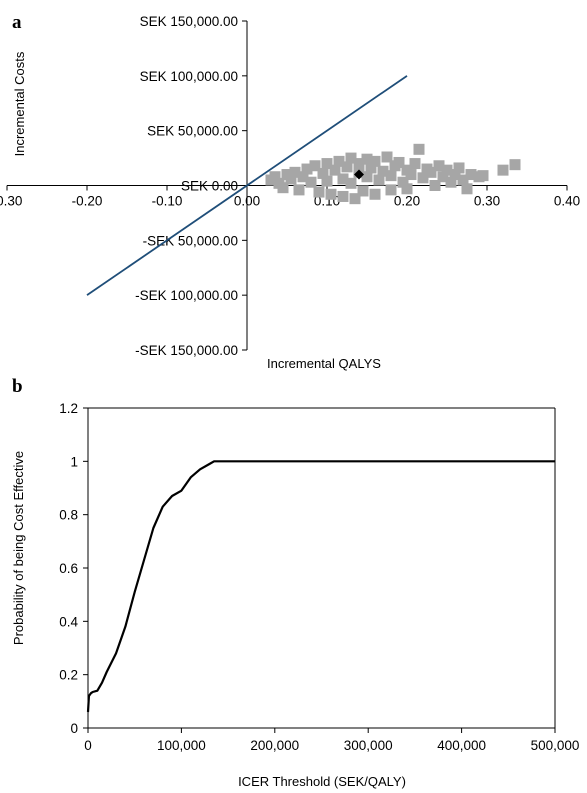  I want to click on chart-b-y-ticks: 0 0.2 0.4 0.6 0.8 1 1.2, so click(73, 568).